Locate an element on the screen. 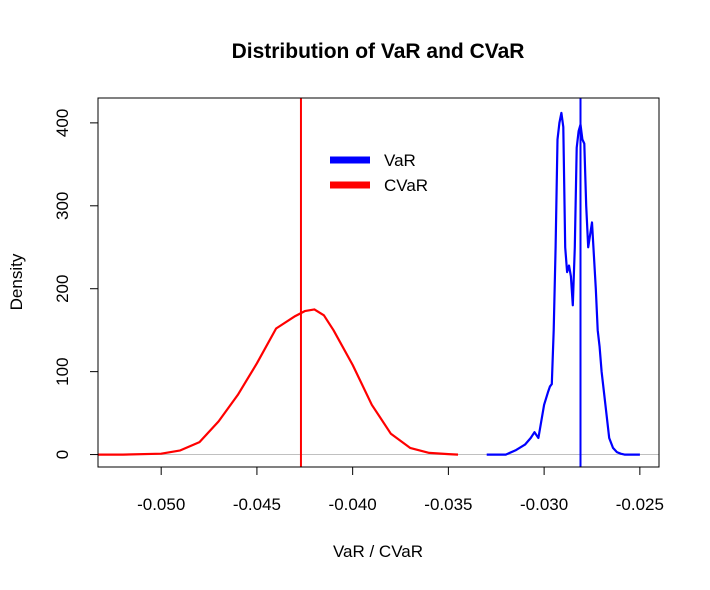  x-tick-label: -0.050 is located at coordinates (161, 504).